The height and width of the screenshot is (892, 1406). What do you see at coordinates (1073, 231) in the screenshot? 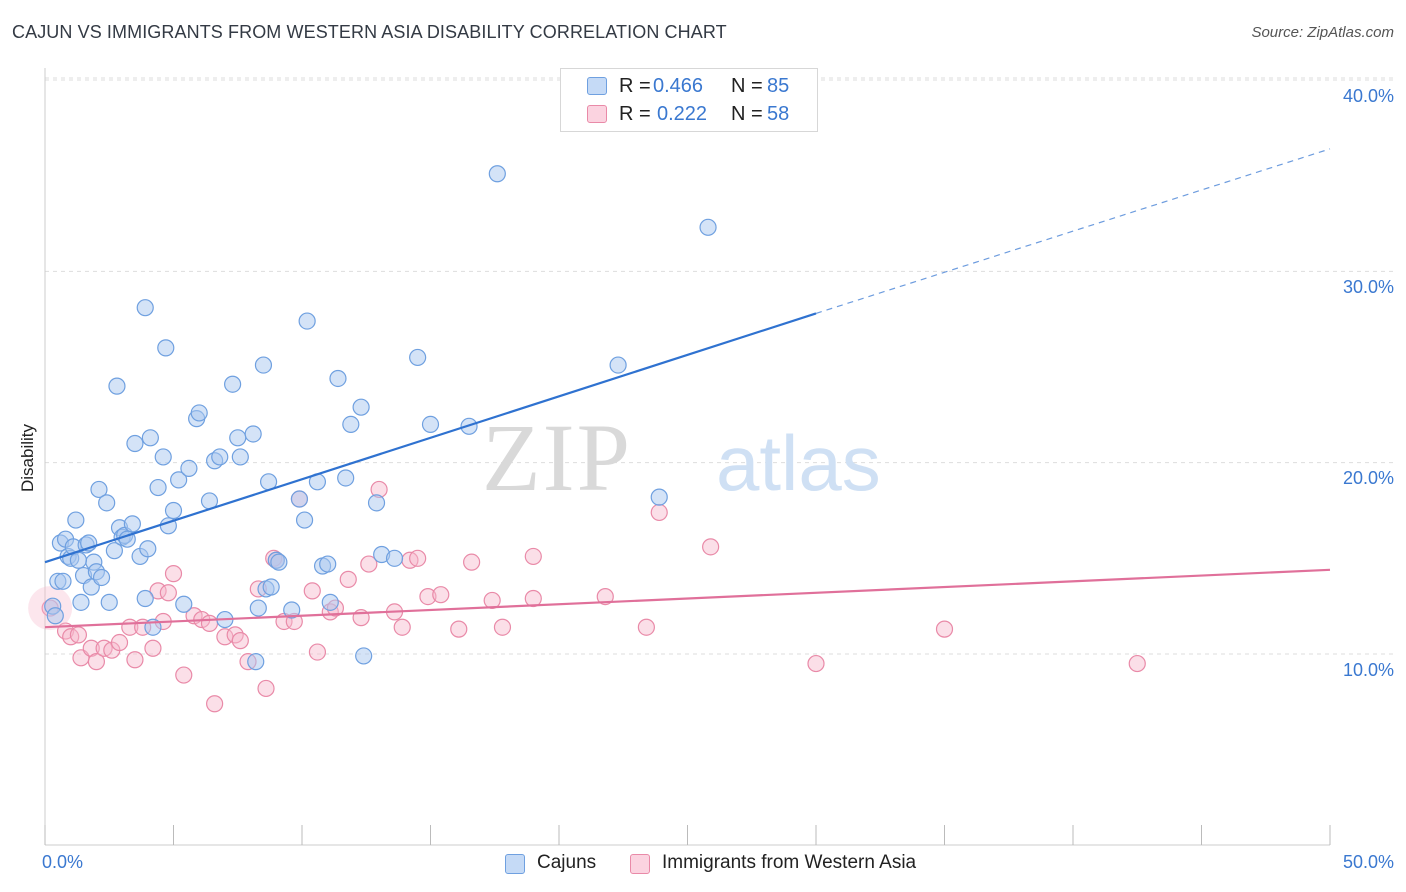
I see `trend-line-cajuns-extension` at bounding box center [1073, 231].